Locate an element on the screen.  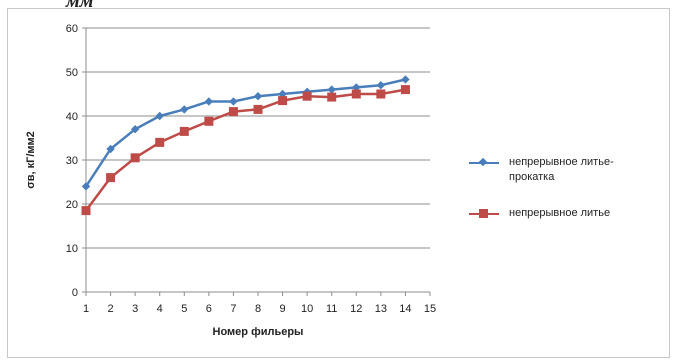
y-tick-label: 60 is located at coordinates (72, 29).